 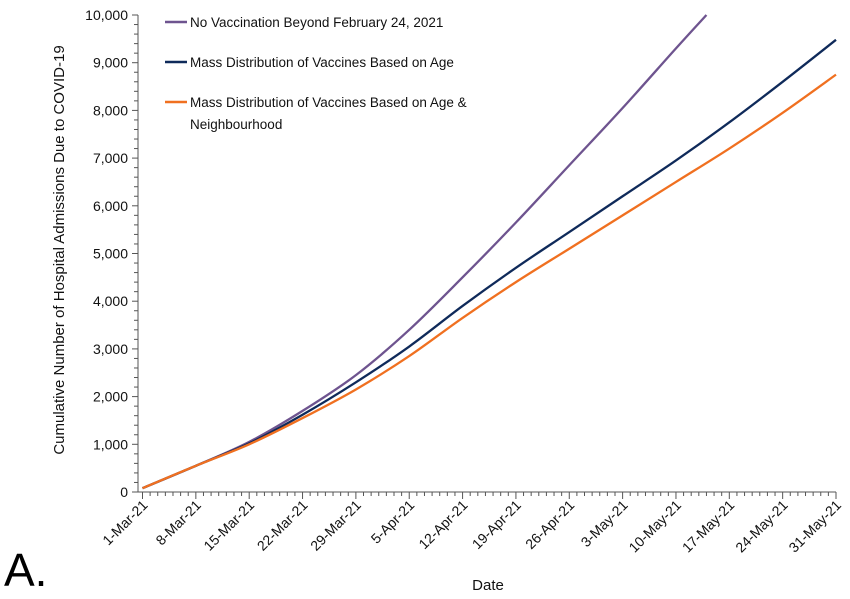 I want to click on x-tick-label: 22-Mar-21, so click(x=282, y=525).